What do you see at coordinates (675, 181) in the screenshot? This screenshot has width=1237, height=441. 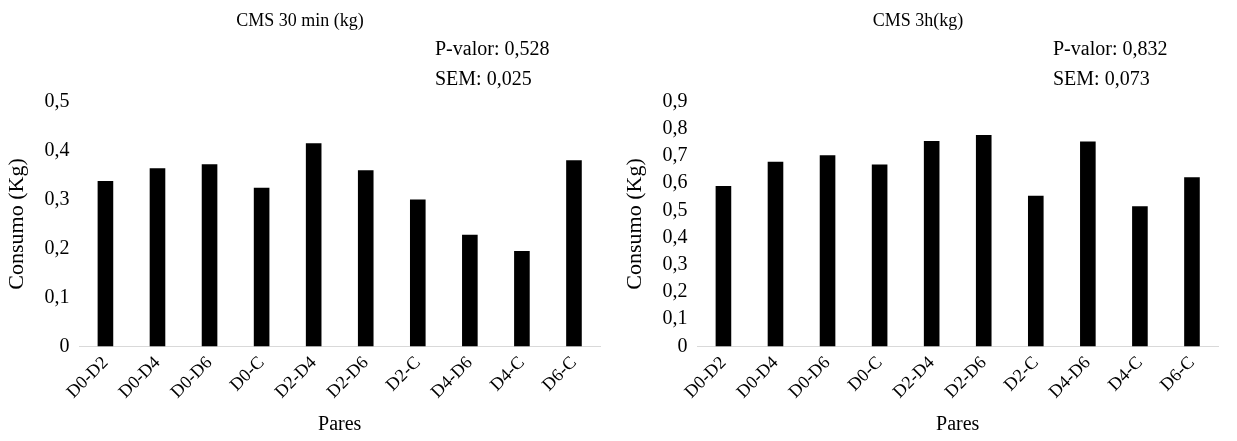 I see `y-tick-label: 0,6` at bounding box center [675, 181].